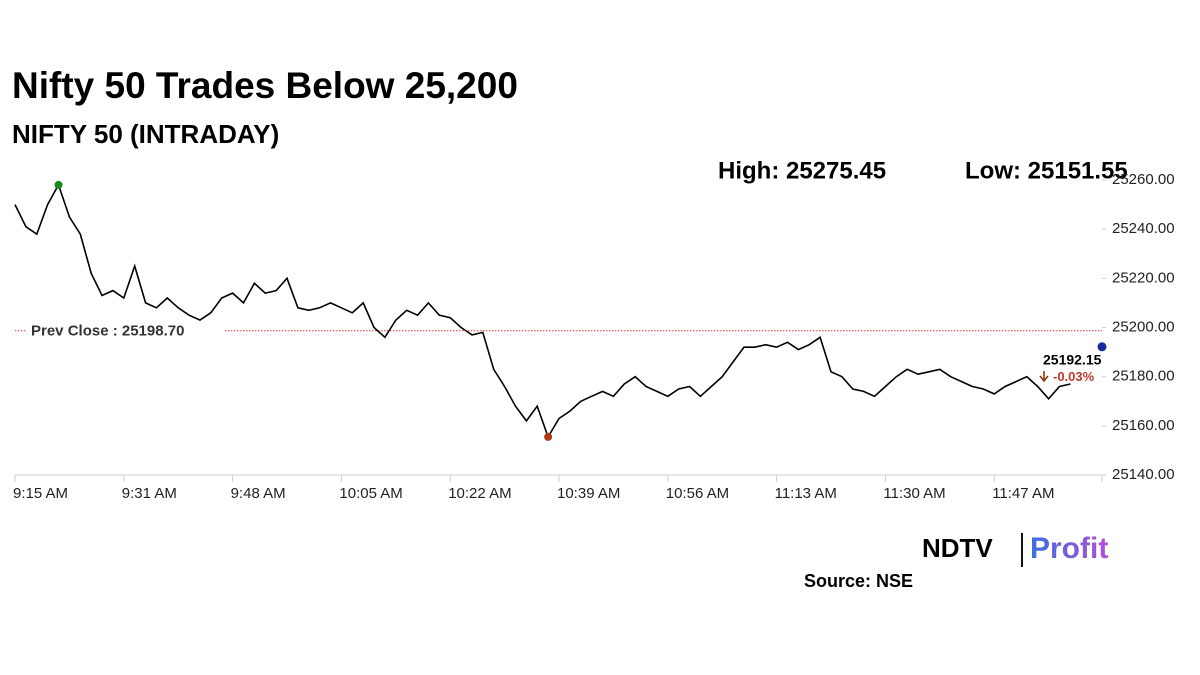  What do you see at coordinates (258, 493) in the screenshot?
I see `x-tick-label: 9:48 AM` at bounding box center [258, 493].